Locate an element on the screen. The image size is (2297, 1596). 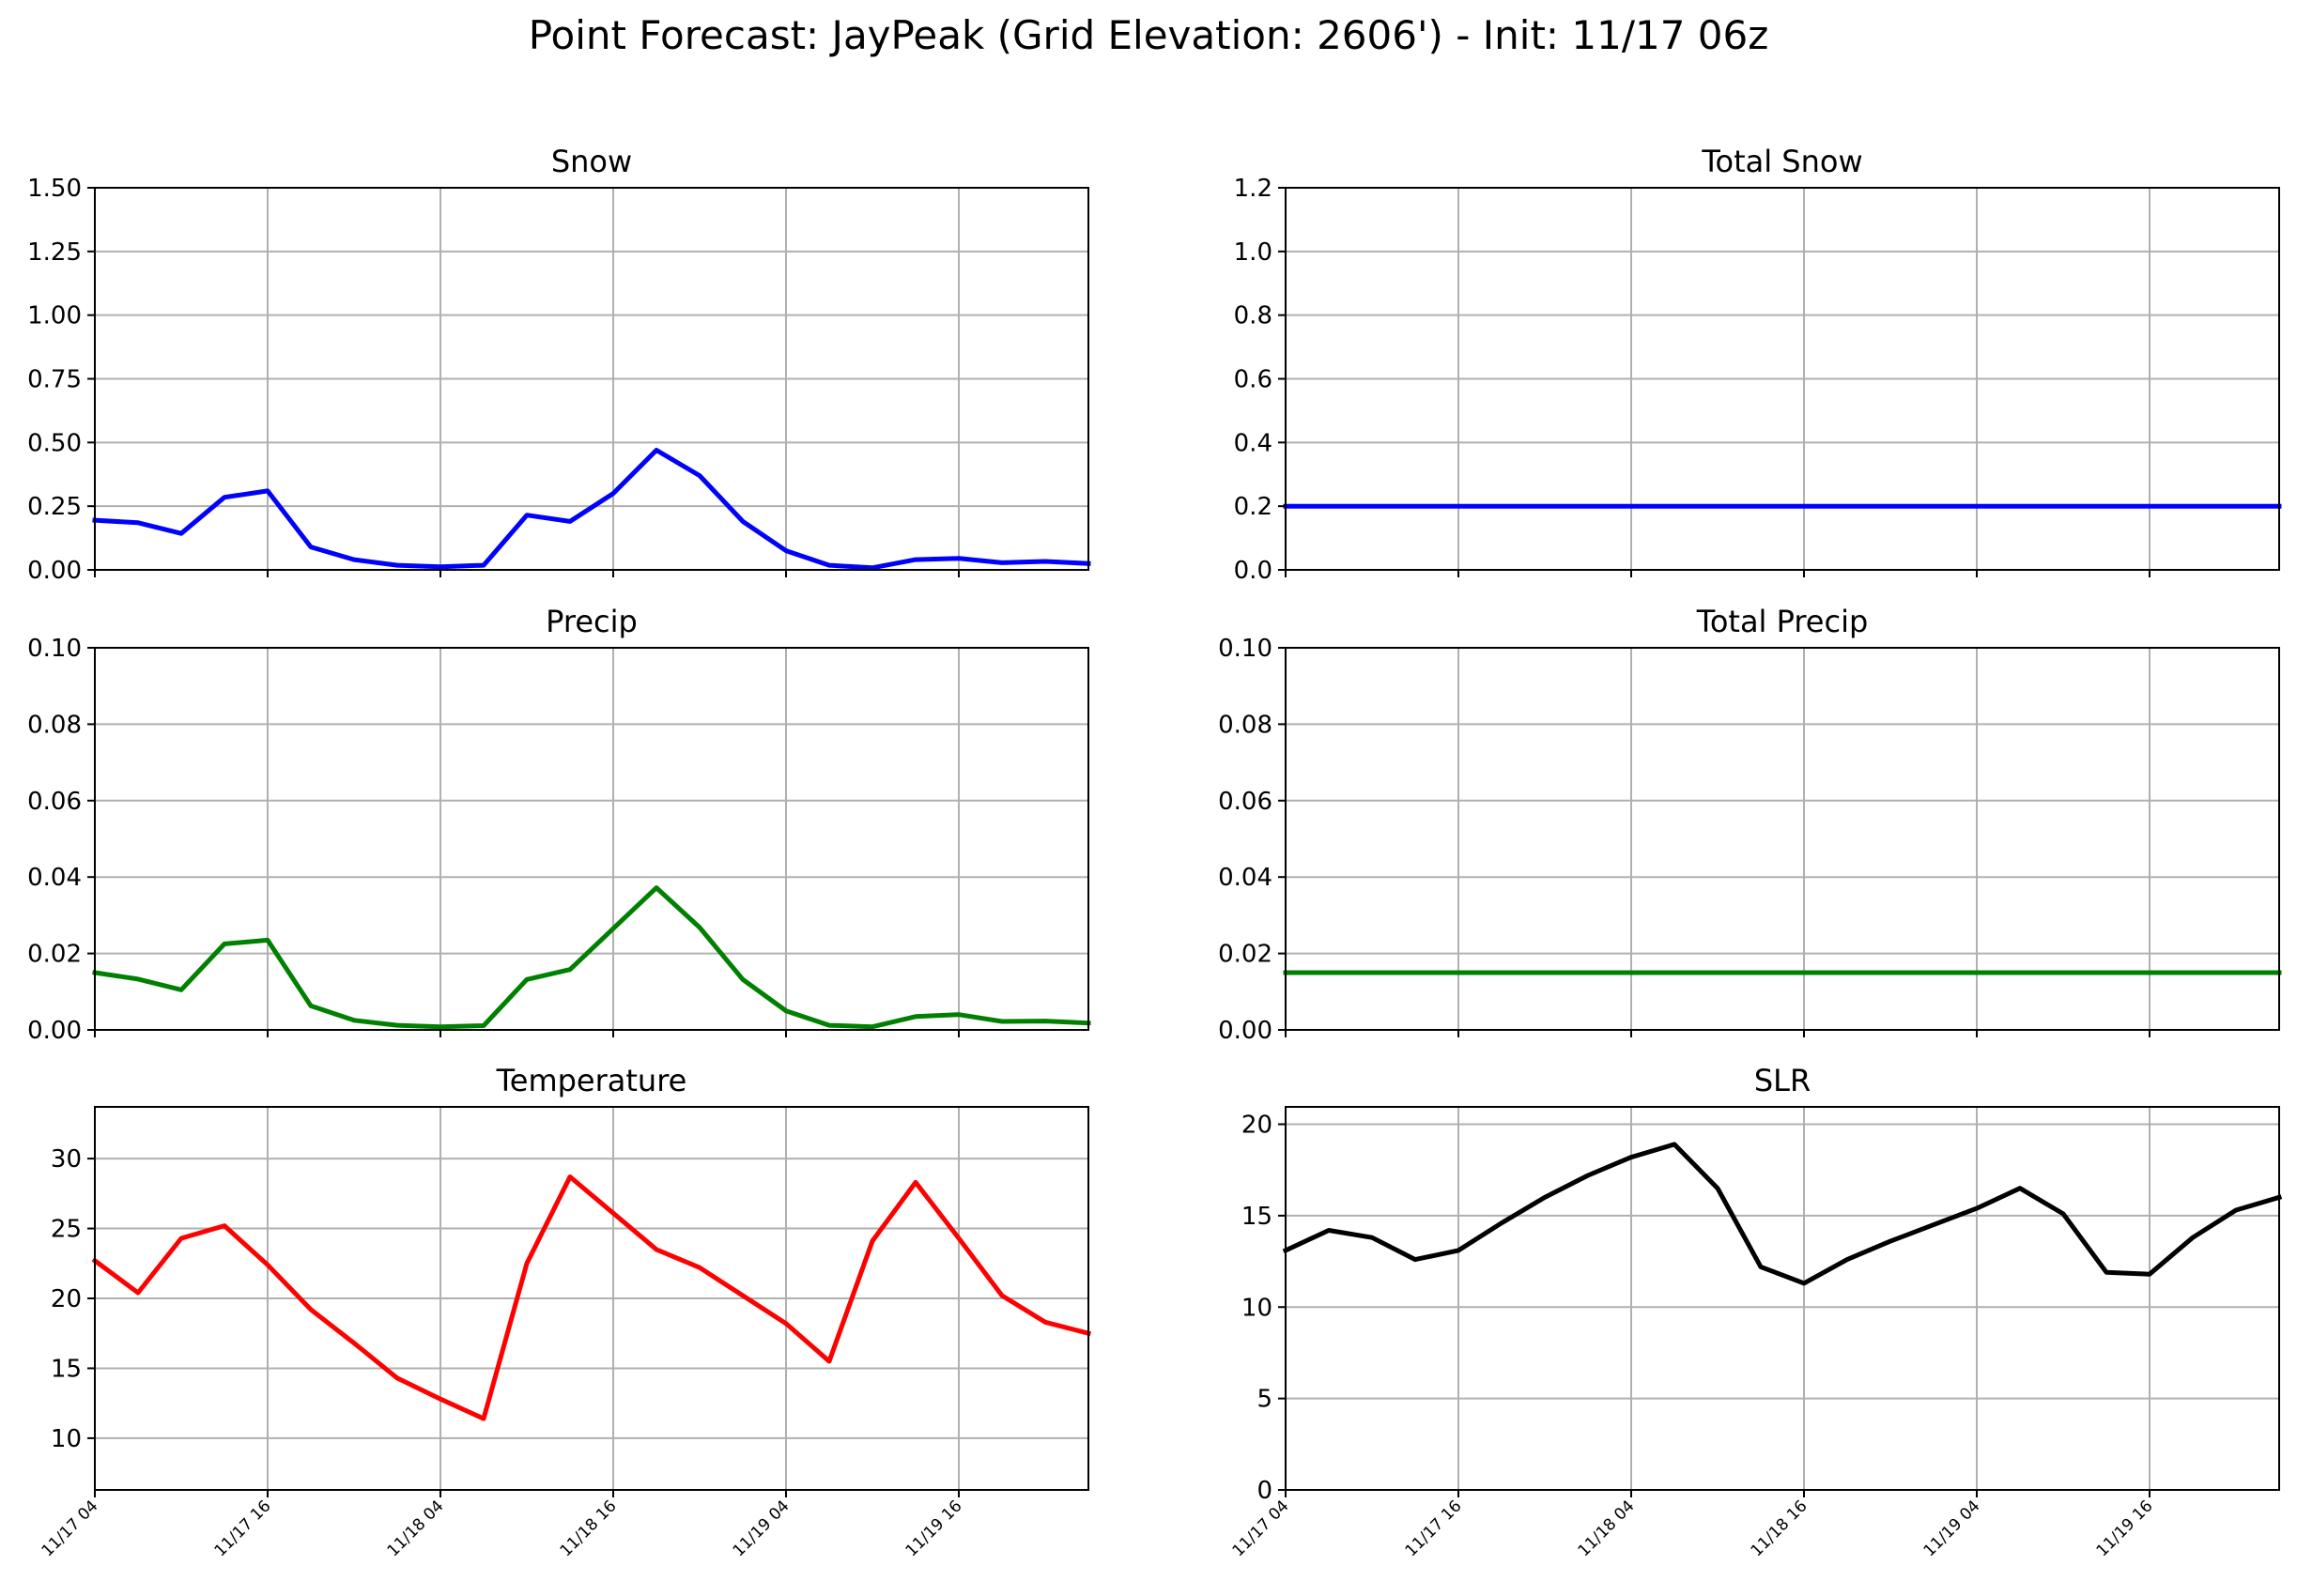
slr-ytick-label-1: 5 is located at coordinates (1264, 1400).